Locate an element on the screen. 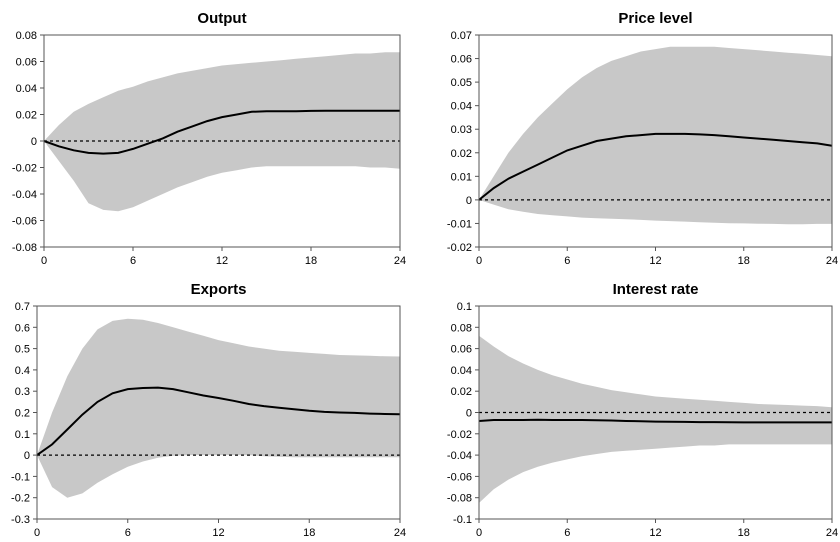  chart-title: Interest rate is located at coordinates (656, 289).